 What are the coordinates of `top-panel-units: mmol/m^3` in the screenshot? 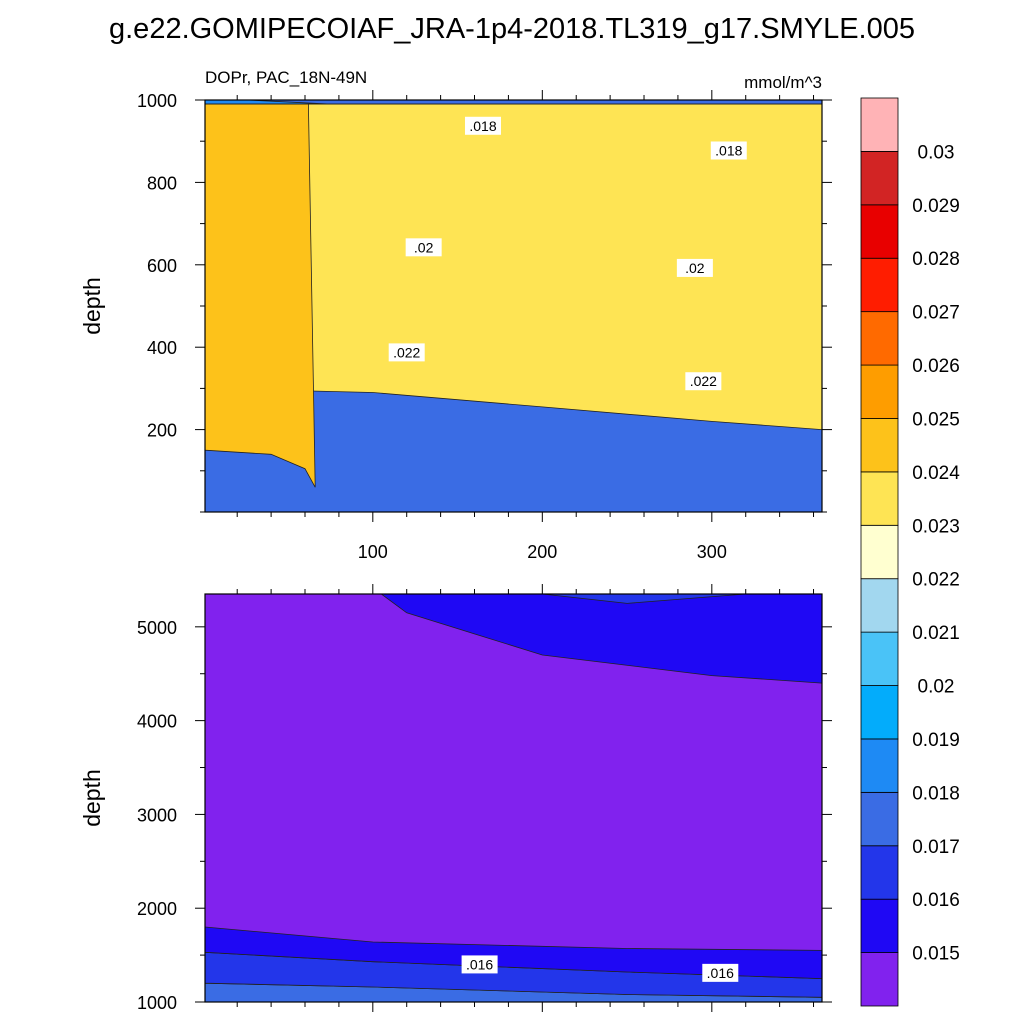 It's located at (783, 82).